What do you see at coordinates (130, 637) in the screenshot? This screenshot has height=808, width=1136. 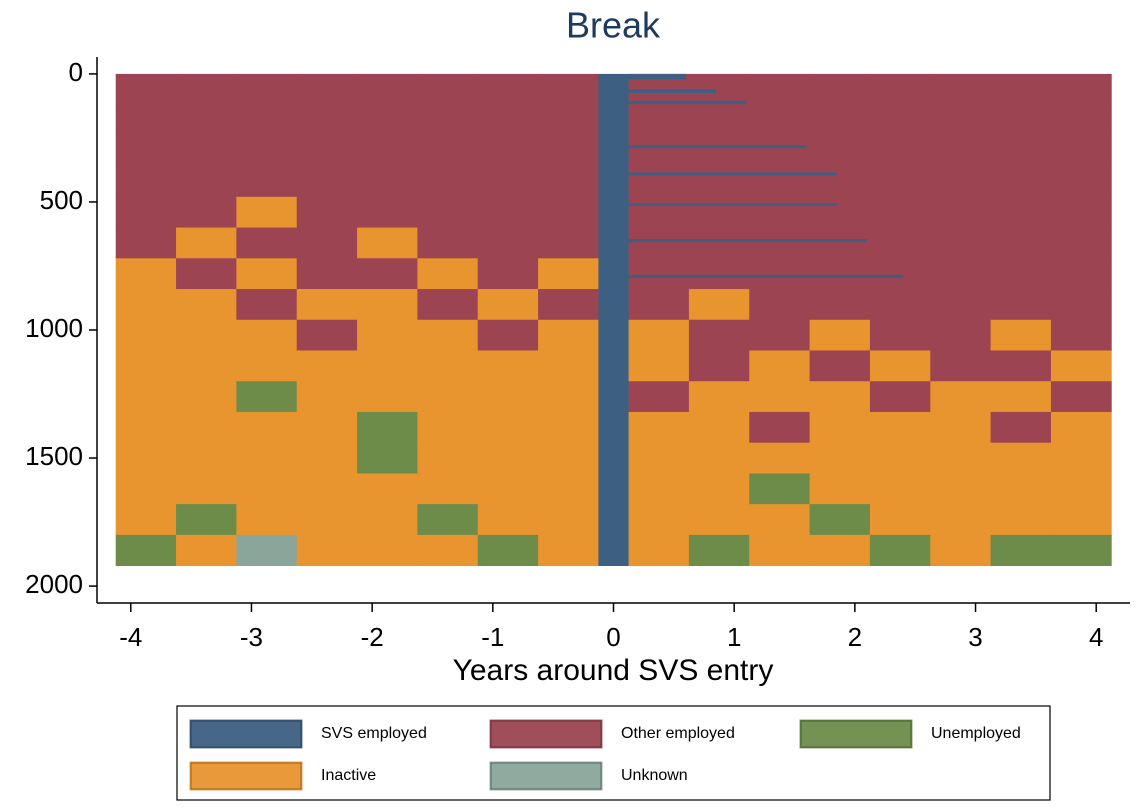 I see `x-tick-label: -4` at bounding box center [130, 637].